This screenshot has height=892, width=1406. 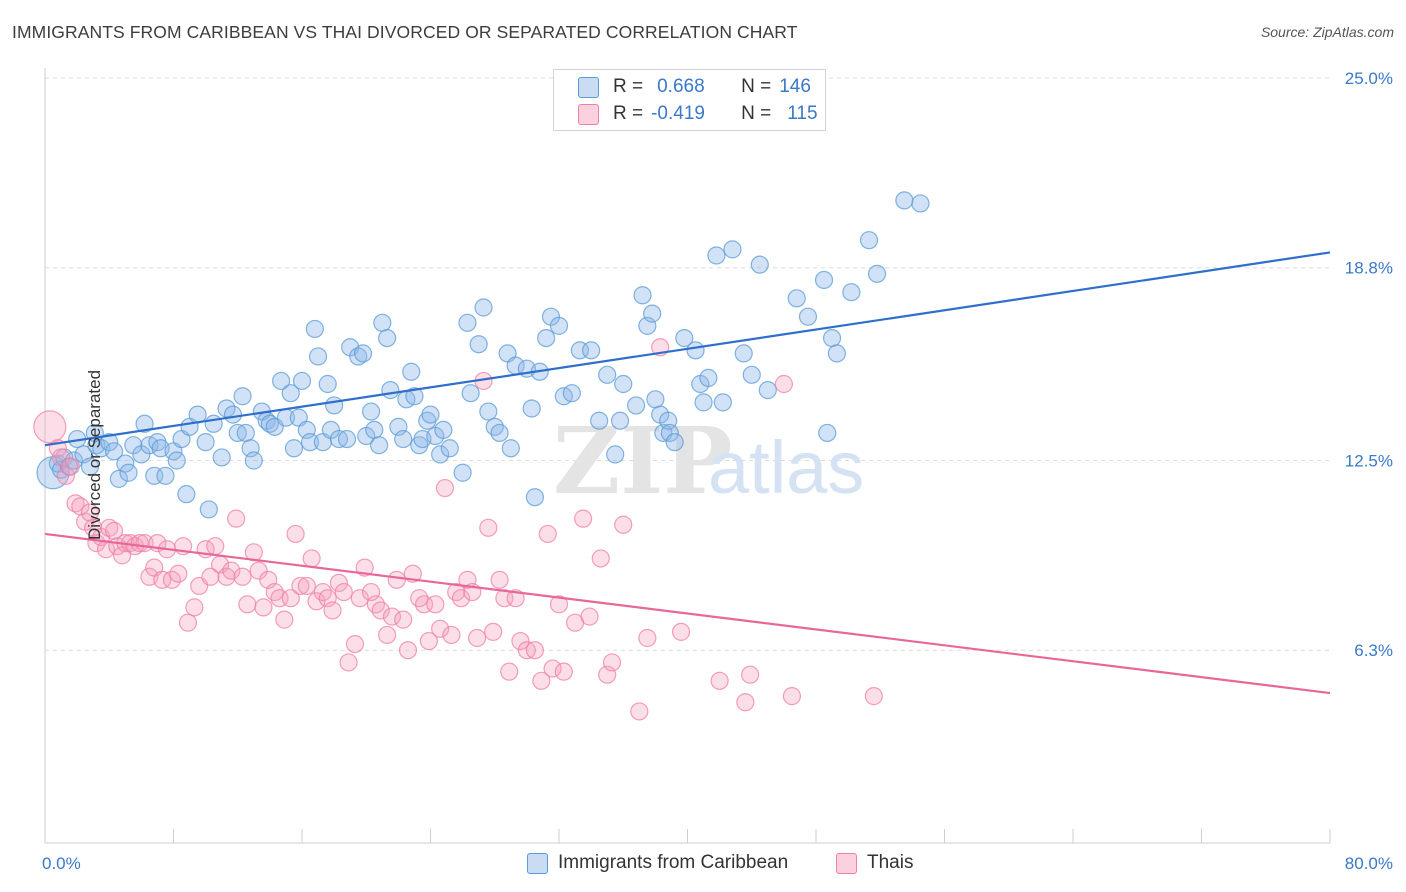 What do you see at coordinates (874, 863) in the screenshot?
I see `series-legend-thais: Thais` at bounding box center [874, 863].